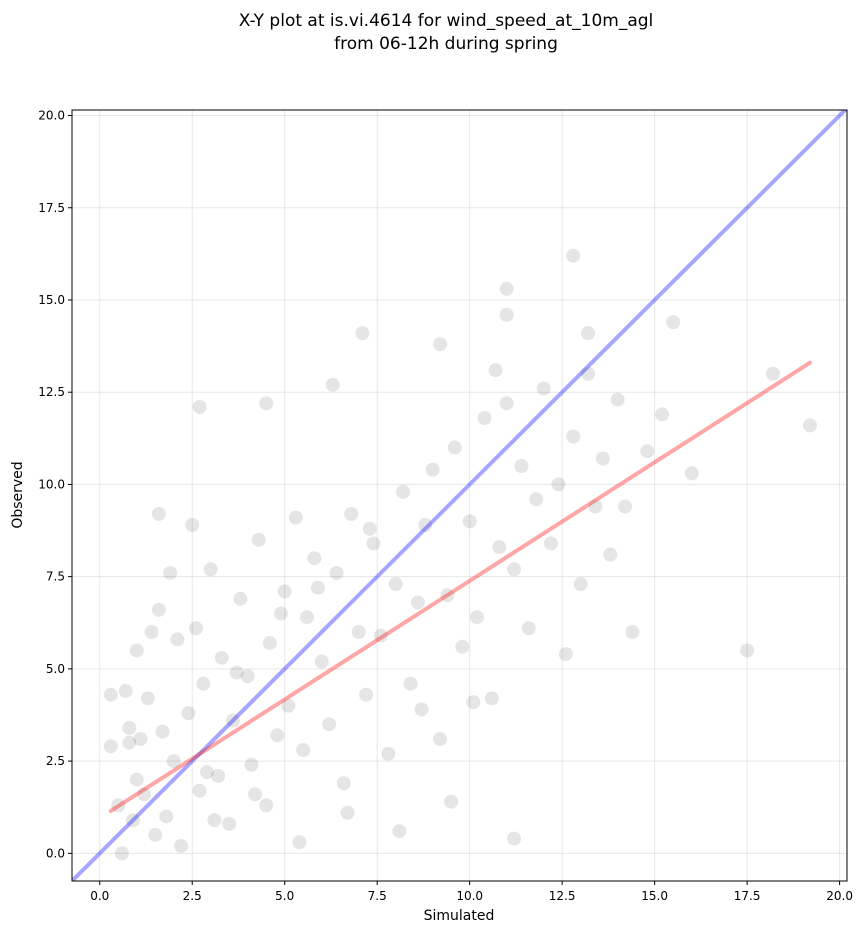 The height and width of the screenshot is (934, 864). What do you see at coordinates (459, 916) in the screenshot?
I see `x-axis-label: Simulated` at bounding box center [459, 916].